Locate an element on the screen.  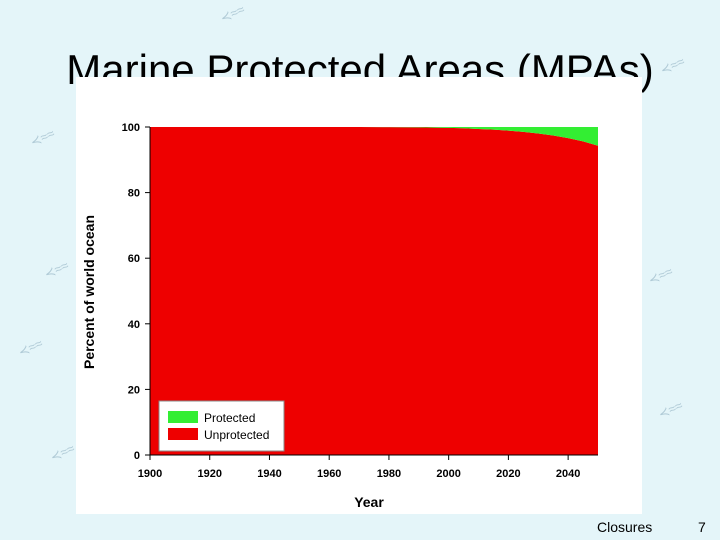
legend-box is located at coordinates (221, 426).